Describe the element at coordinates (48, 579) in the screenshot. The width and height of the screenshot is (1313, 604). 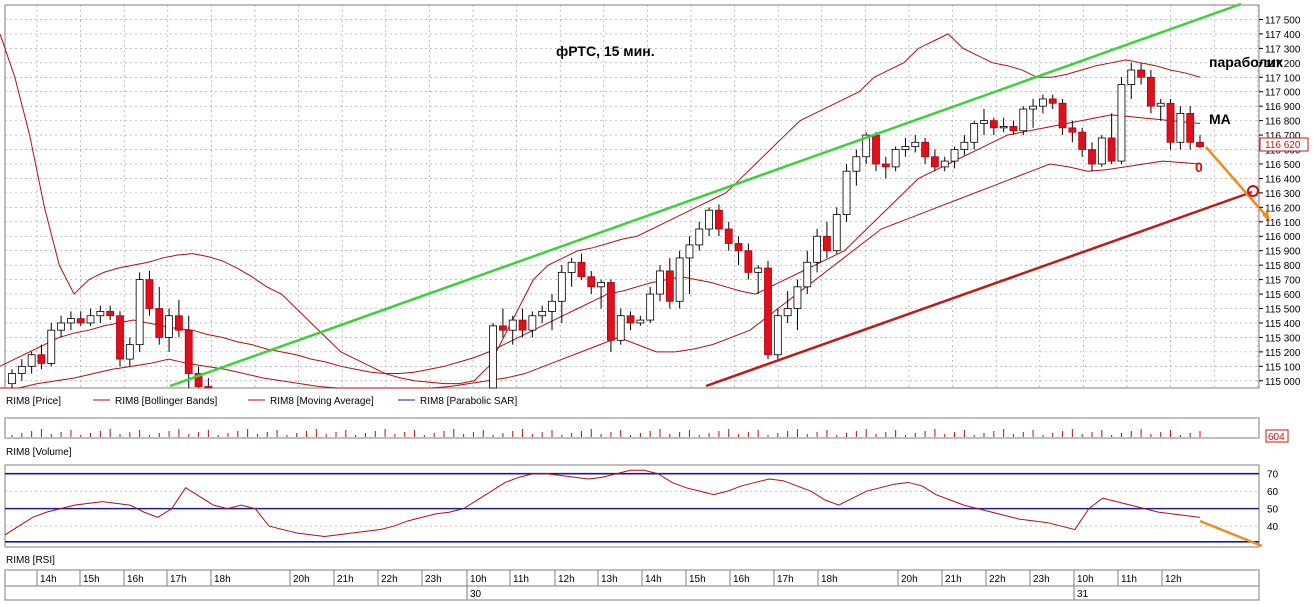
I see `time-tick-label: 14h` at that location.